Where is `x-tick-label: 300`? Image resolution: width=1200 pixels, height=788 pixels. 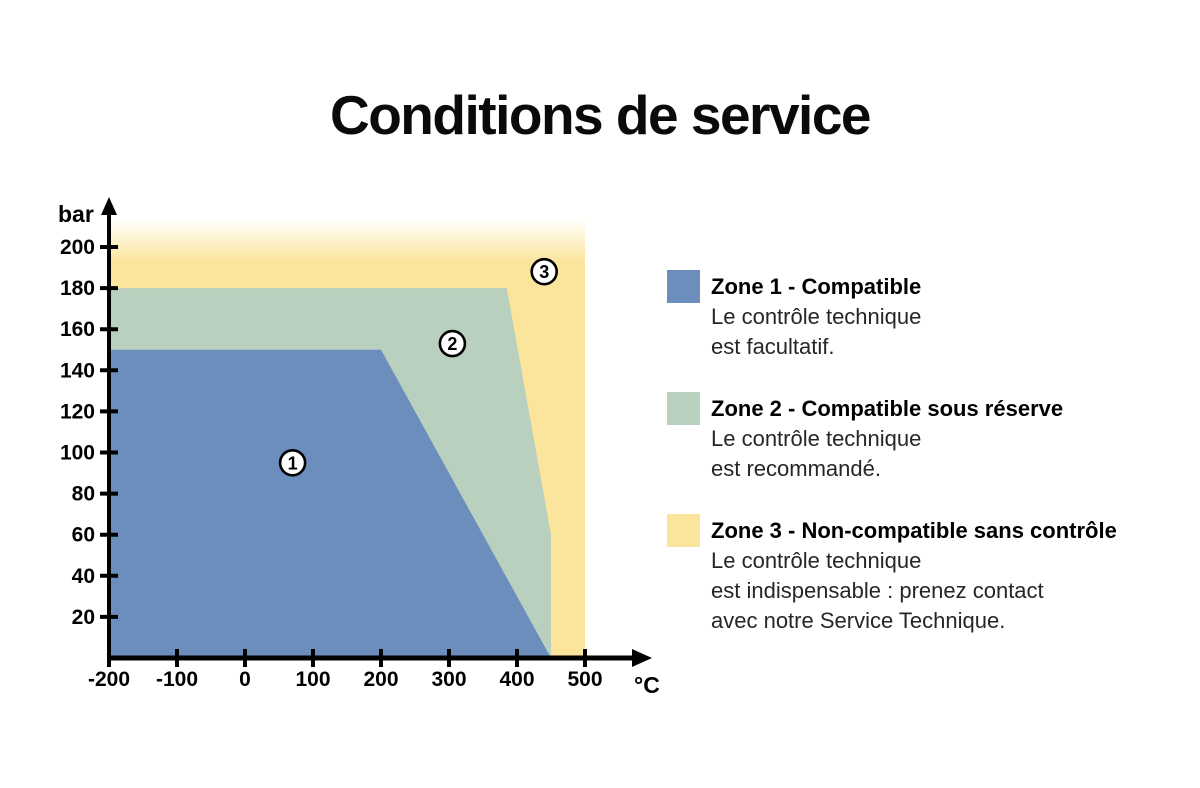 x-tick-label: 300 is located at coordinates (448, 679).